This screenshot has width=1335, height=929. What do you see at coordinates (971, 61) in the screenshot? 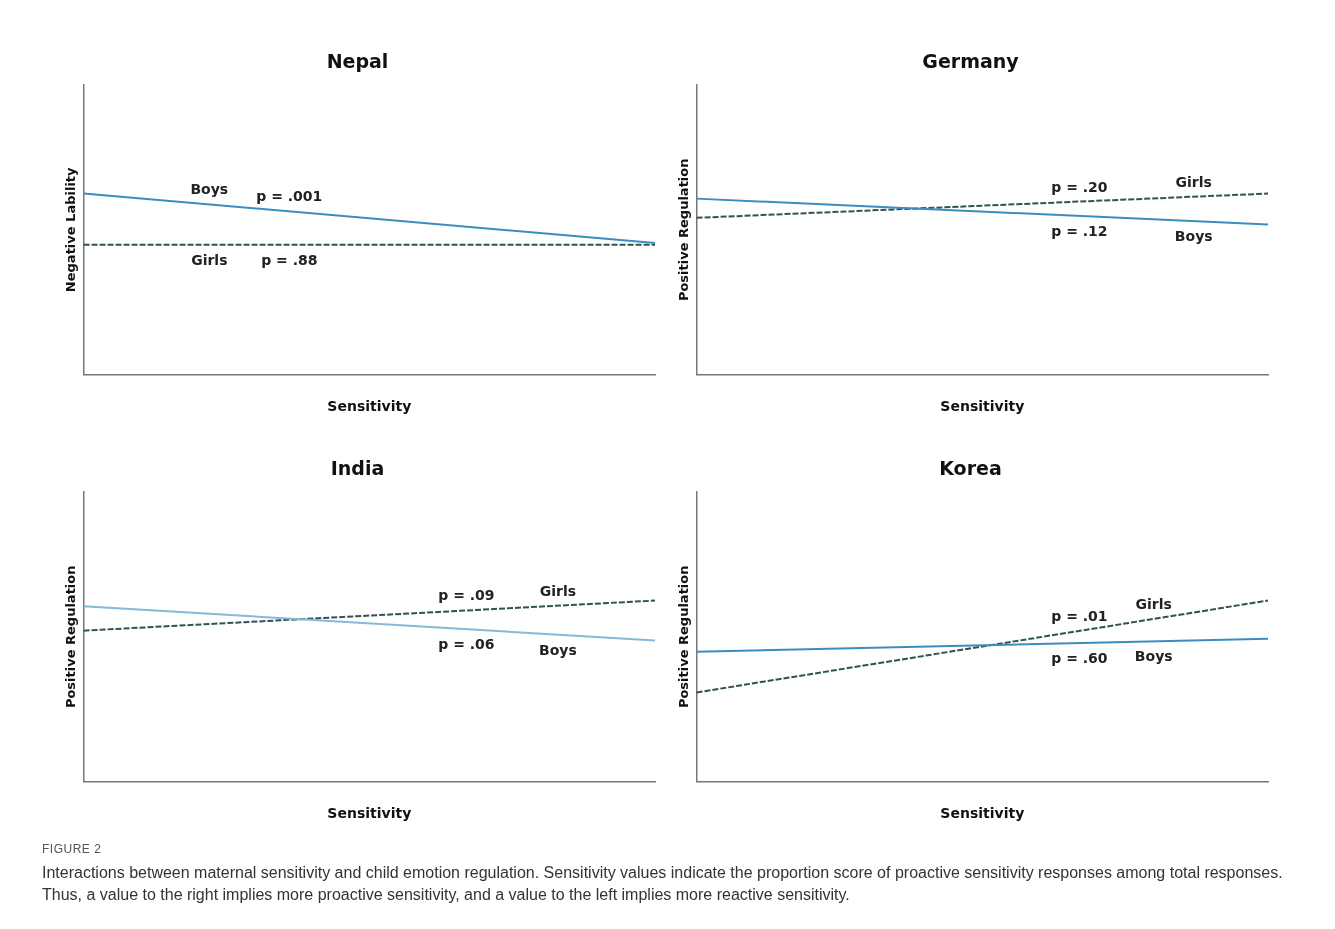
I see `chart-title: Germany` at bounding box center [971, 61].